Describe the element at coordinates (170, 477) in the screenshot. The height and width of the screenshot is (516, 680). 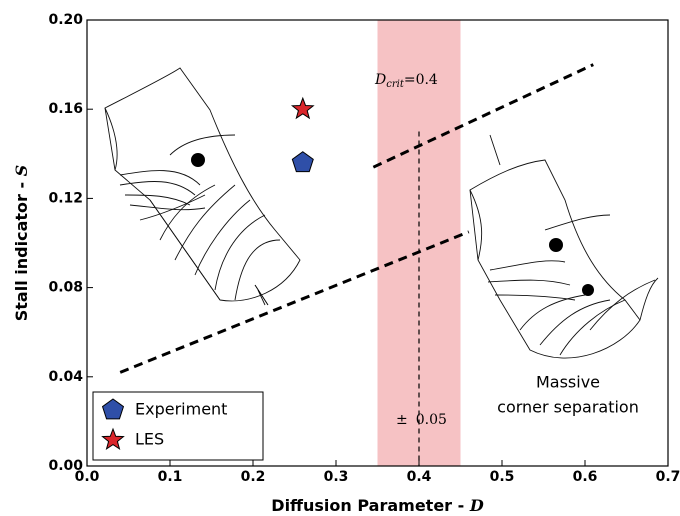
I see `x-tick-label: 0.1` at that location.